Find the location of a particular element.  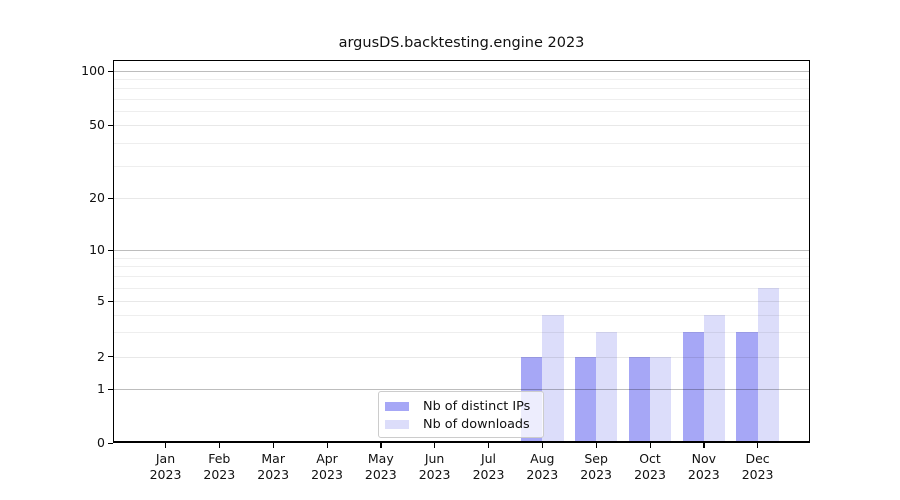

x-tick-label-dec: Dec 2023 is located at coordinates (757, 466).